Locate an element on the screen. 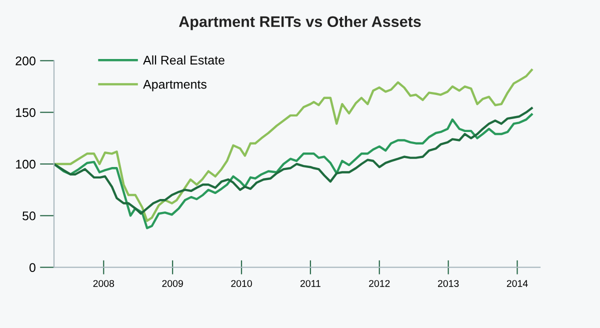  x-tick-label: 2014 is located at coordinates (517, 283).